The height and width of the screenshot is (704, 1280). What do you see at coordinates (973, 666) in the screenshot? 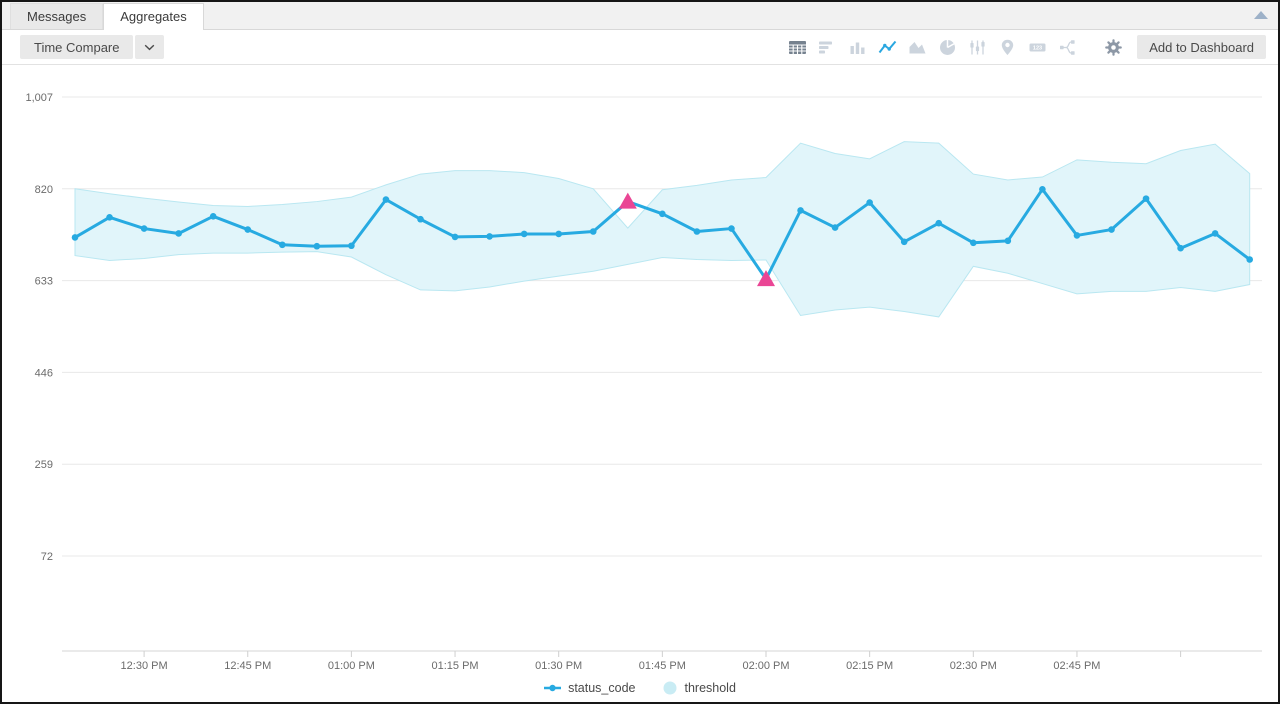
I see `svg-text: 02:30 PM` at bounding box center [973, 666].